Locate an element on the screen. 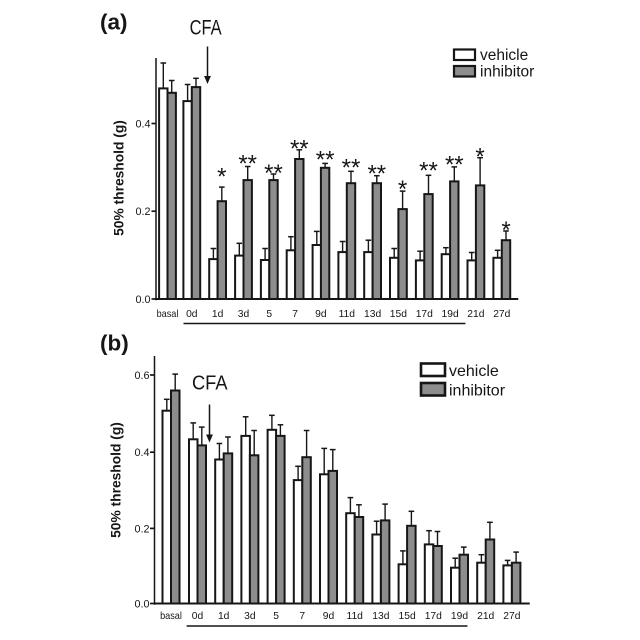 This screenshot has height=640, width=640. svg-text: (b) is located at coordinates (114, 343).